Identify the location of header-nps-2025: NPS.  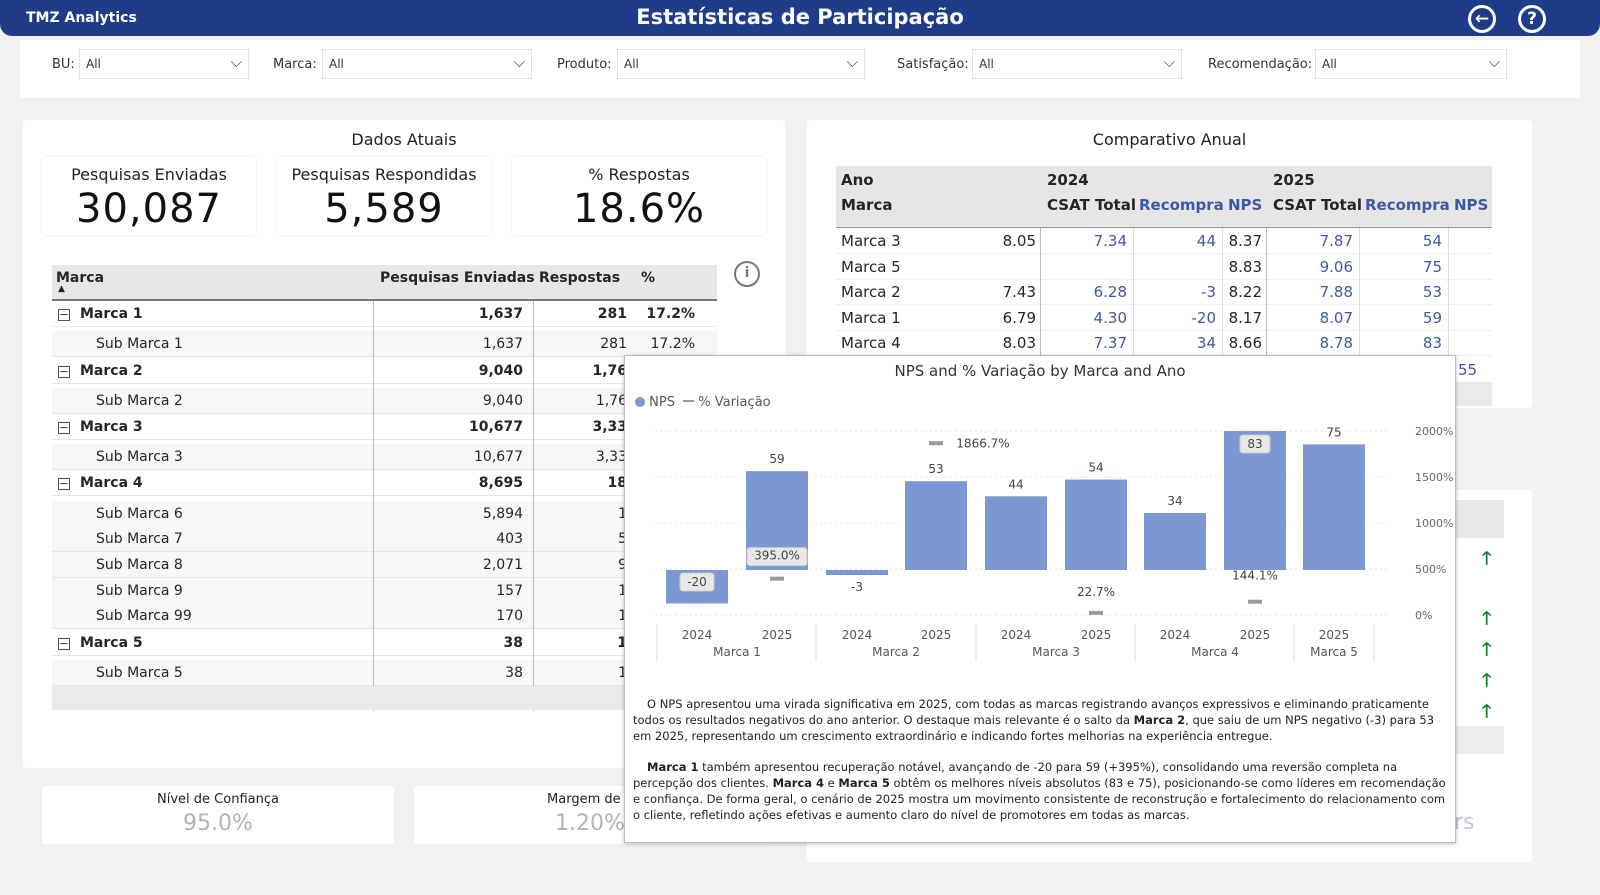
(1471, 205).